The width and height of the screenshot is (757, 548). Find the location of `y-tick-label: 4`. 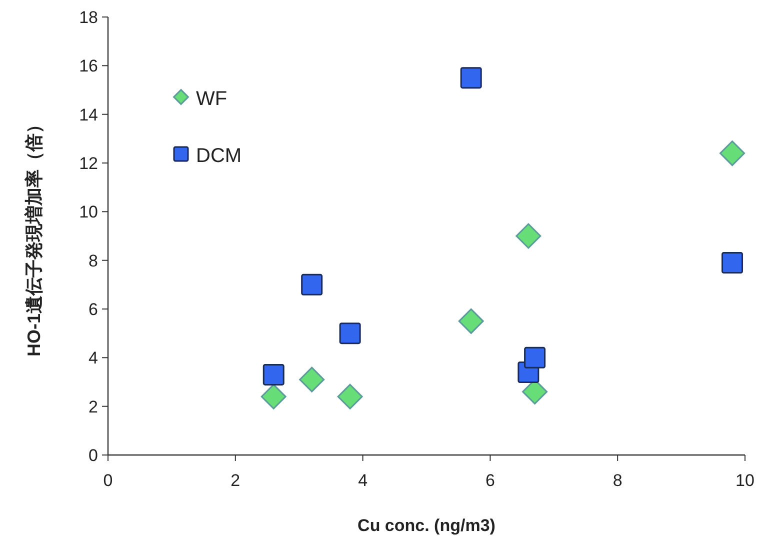

y-tick-label: 4 is located at coordinates (93, 358).